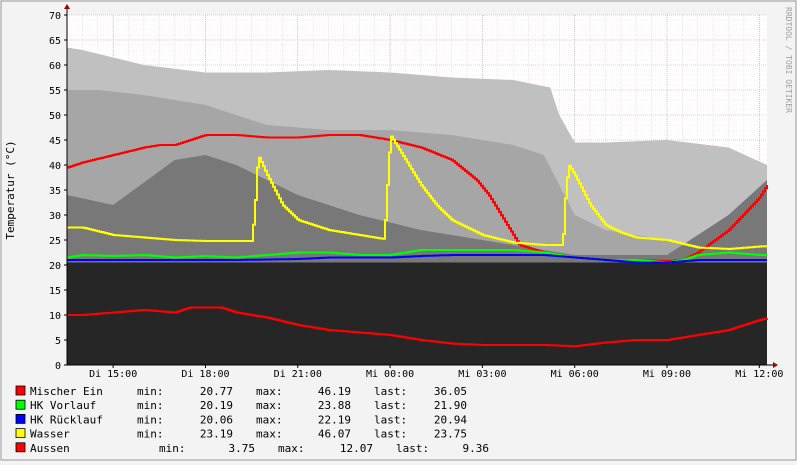 This screenshot has width=797, height=465. Describe the element at coordinates (417, 259) in the screenshot. I see `series-line-hk-ruecklauf` at that location.